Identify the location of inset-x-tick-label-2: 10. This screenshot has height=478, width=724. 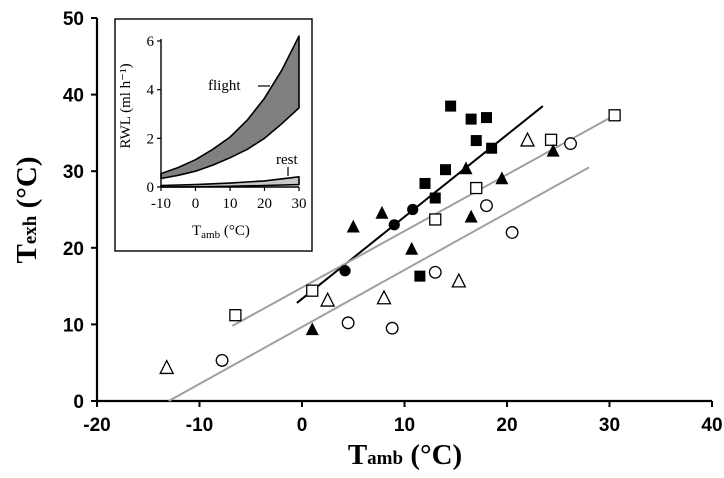
(230, 204).